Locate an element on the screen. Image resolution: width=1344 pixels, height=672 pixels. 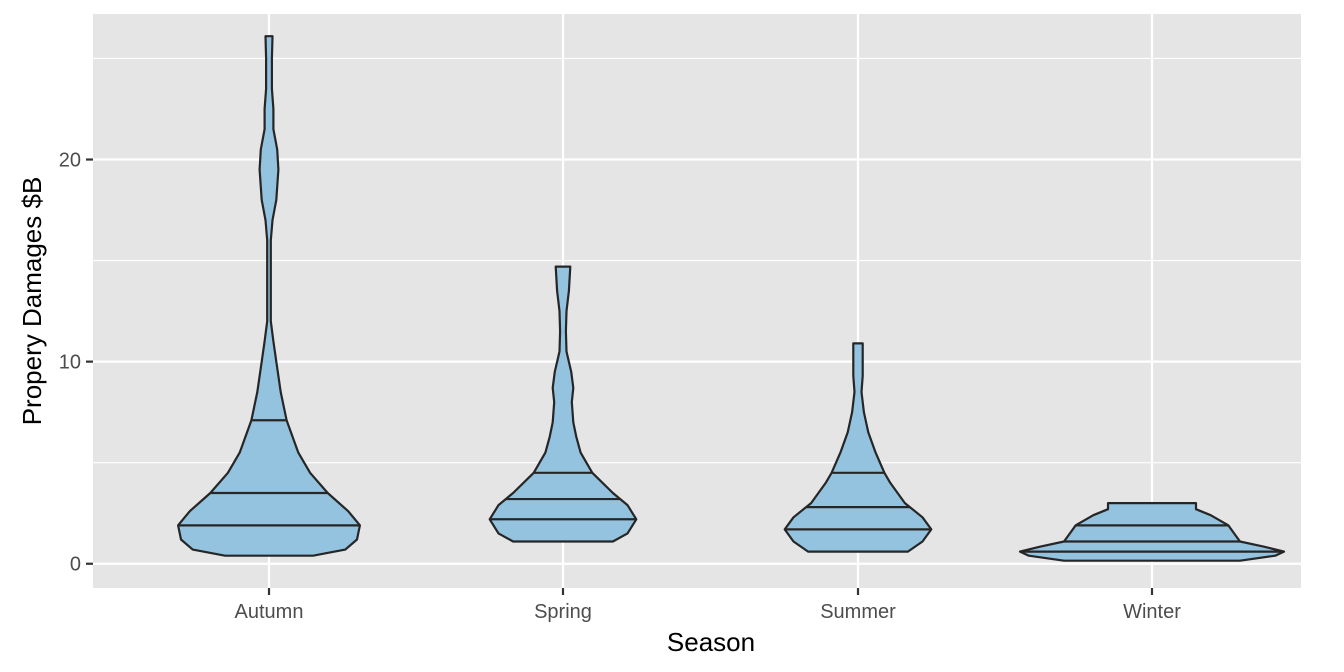
y-axis: 0 10 20 is located at coordinates (76, 363).